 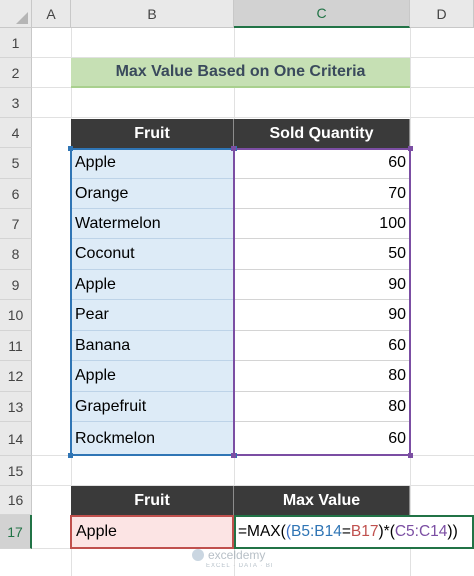 What do you see at coordinates (322, 194) in the screenshot?
I see `quantity-cell: 70` at bounding box center [322, 194].